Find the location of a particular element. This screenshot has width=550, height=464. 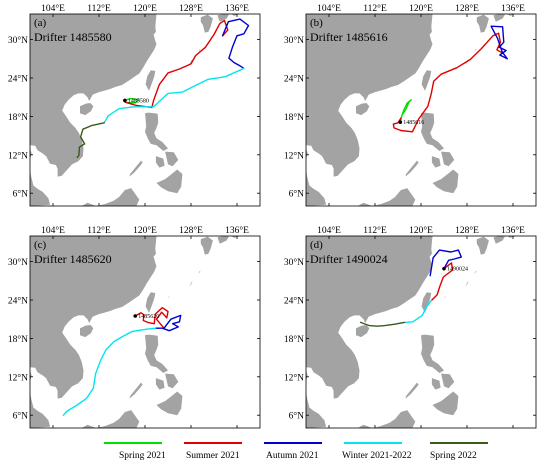

legend-item-summer-2021: Summer 2021 is located at coordinates (213, 451).